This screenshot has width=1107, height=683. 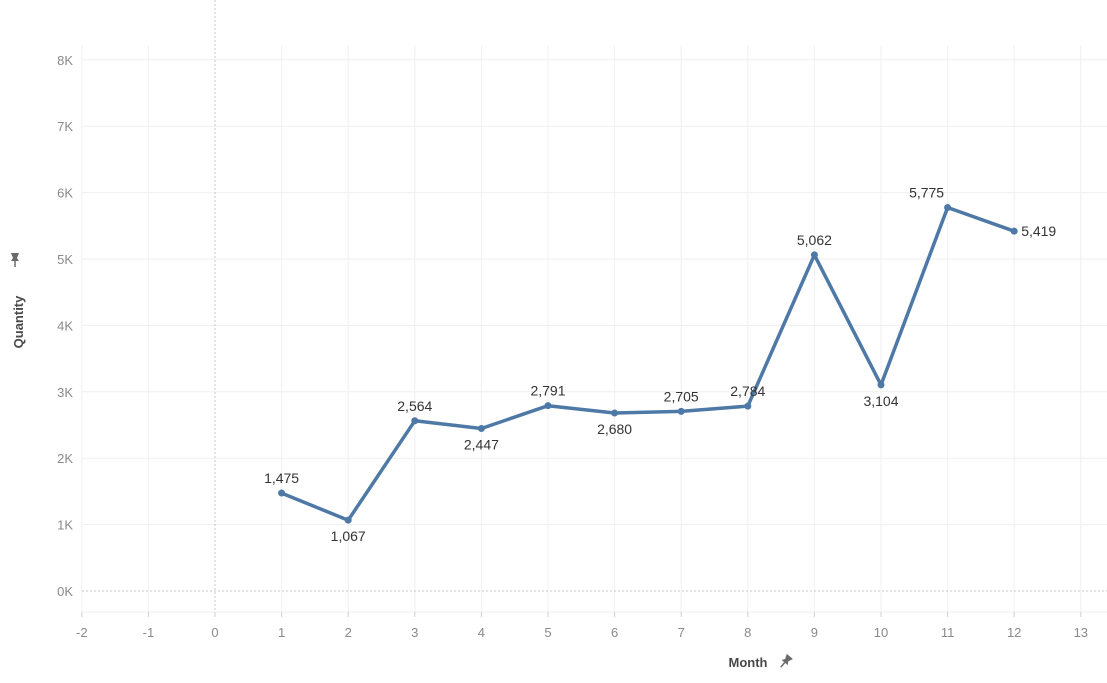 What do you see at coordinates (149, 632) in the screenshot?
I see `x-tick-label: -1` at bounding box center [149, 632].